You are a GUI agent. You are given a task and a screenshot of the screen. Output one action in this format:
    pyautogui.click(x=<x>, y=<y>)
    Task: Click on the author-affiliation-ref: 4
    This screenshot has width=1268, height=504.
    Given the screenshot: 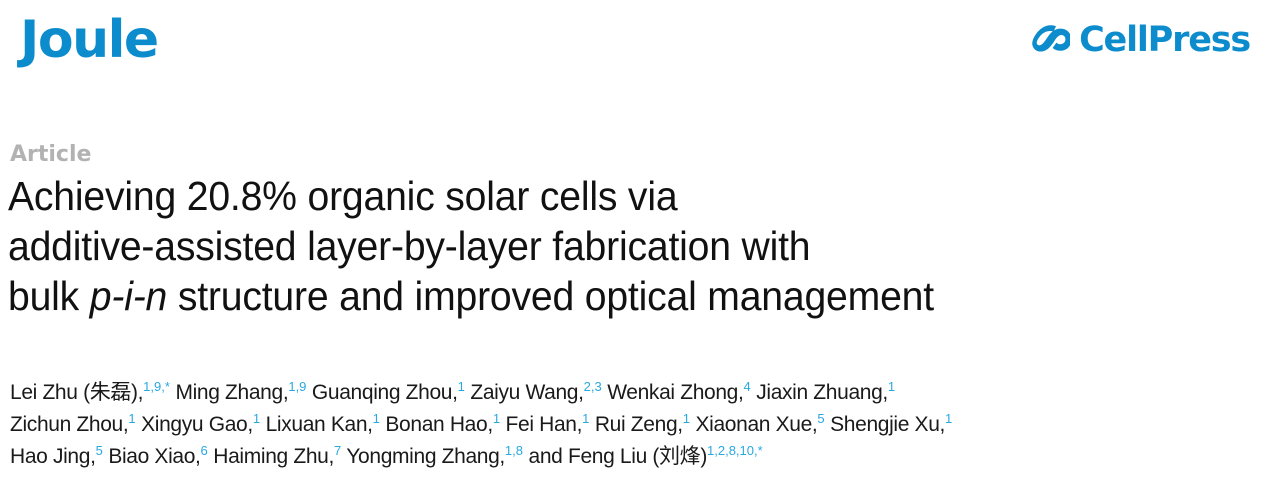 What is the action you would take?
    pyautogui.click(x=747, y=386)
    